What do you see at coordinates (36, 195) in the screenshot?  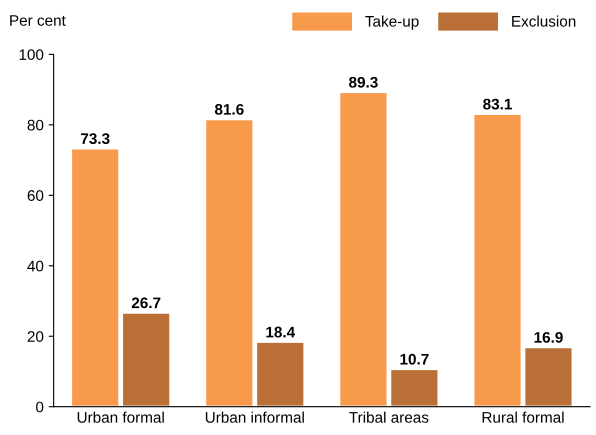 I see `y-tick-label: 60` at bounding box center [36, 195].